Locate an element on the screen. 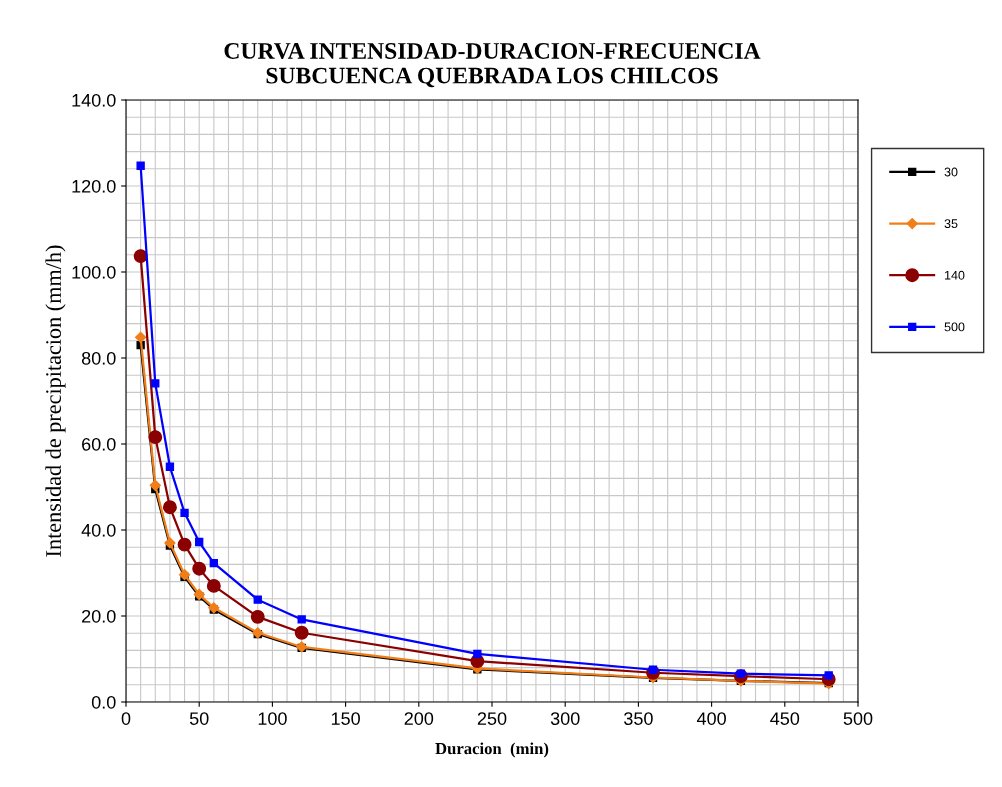  legend-label: 35 is located at coordinates (951, 224).